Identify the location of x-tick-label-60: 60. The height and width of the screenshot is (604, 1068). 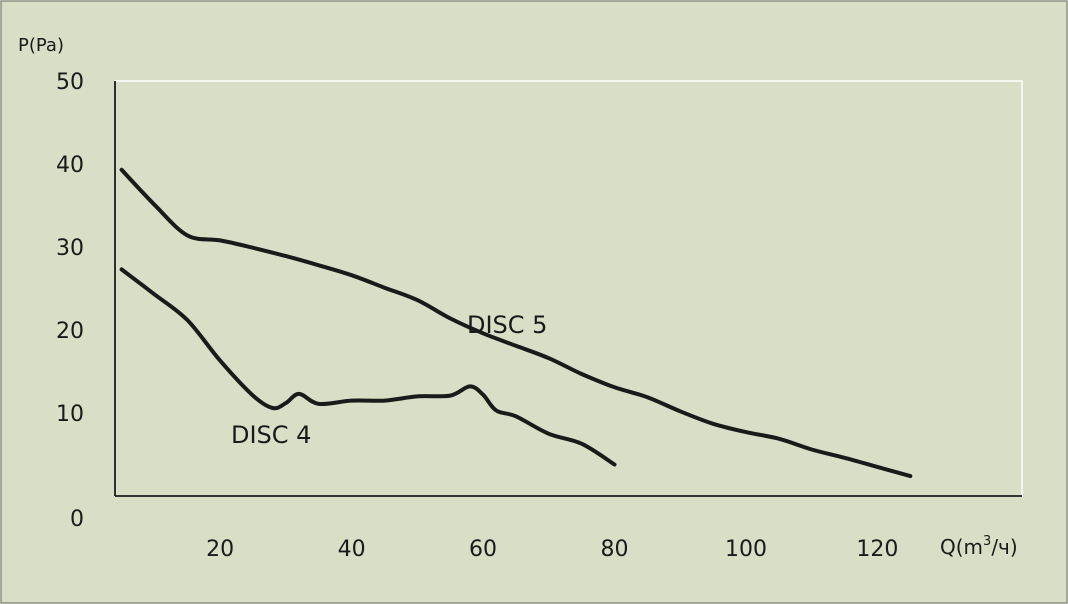
(483, 549).